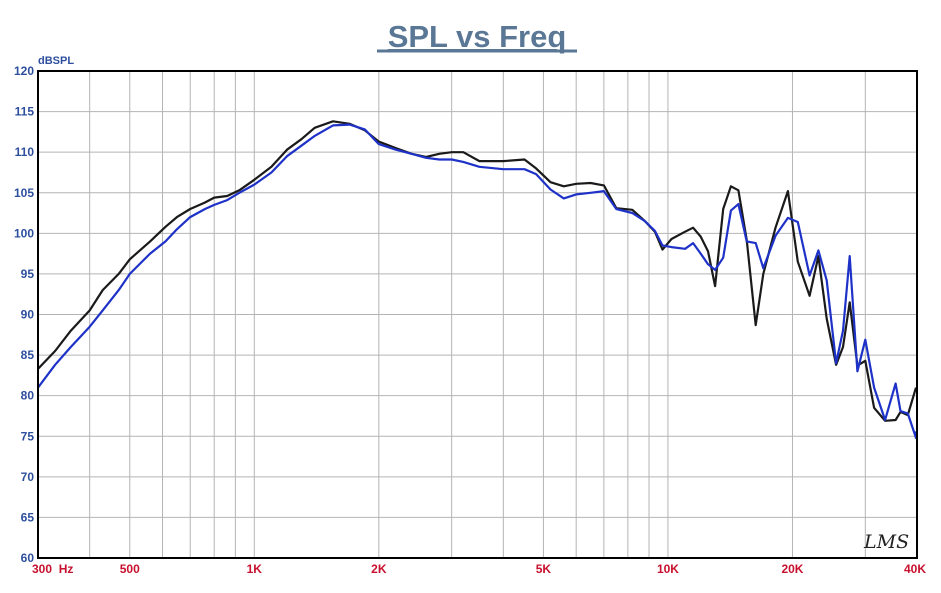  I want to click on y-tick-label: 105, so click(24, 193).